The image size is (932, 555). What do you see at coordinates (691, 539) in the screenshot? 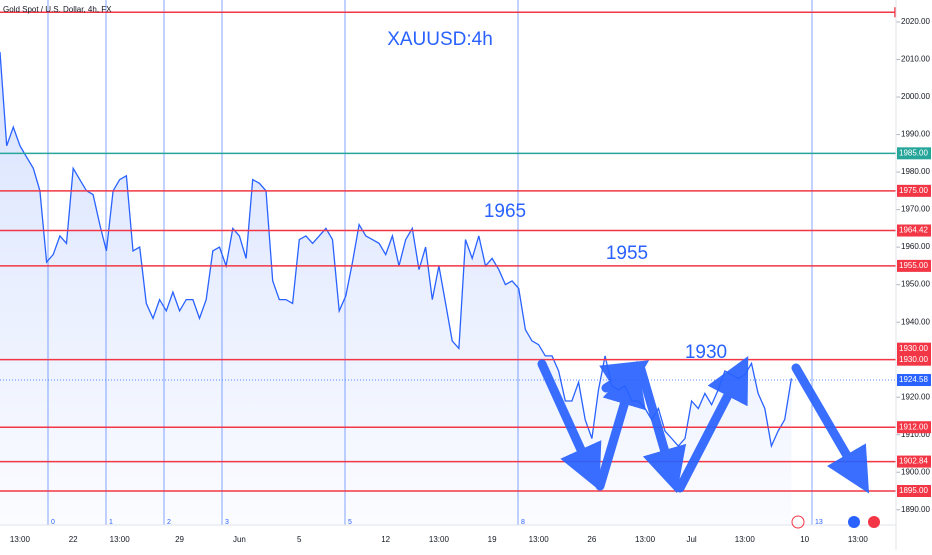
I see `x-tick-label: Jul` at bounding box center [691, 539].